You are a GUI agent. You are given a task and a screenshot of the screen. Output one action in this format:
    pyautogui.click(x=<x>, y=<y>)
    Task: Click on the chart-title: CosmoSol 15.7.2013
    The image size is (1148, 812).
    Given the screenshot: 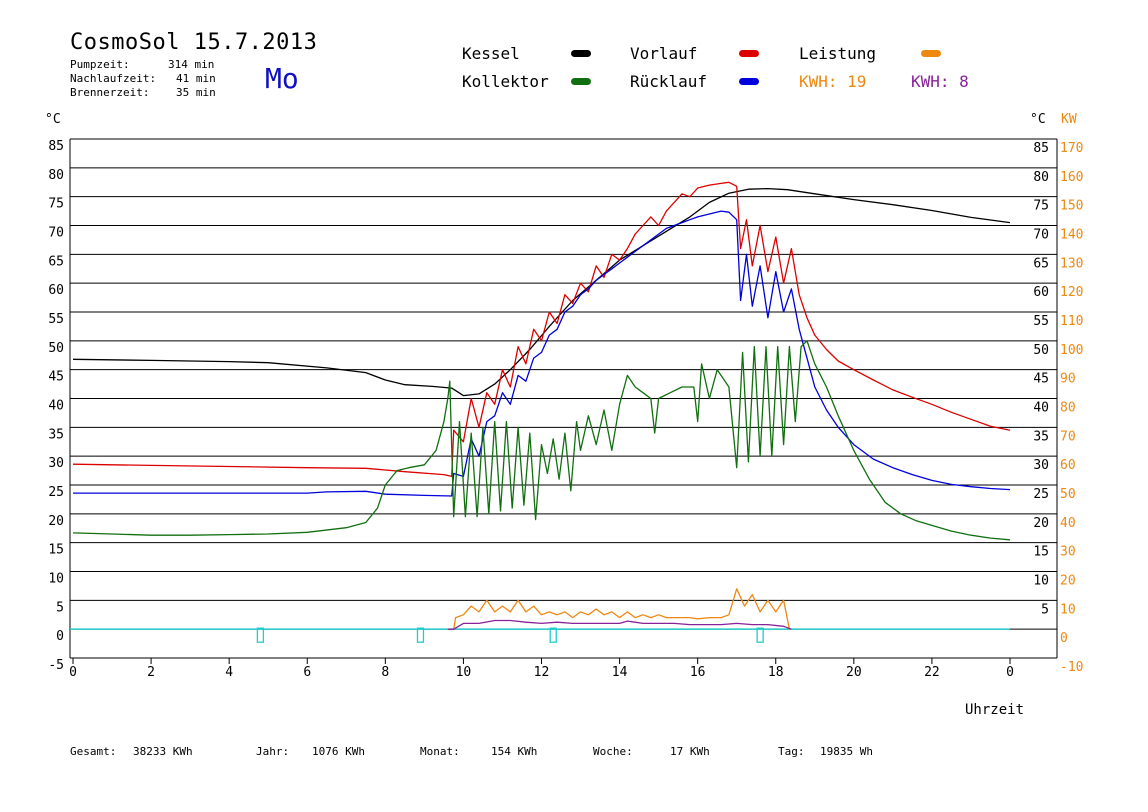 What is the action you would take?
    pyautogui.click(x=194, y=42)
    